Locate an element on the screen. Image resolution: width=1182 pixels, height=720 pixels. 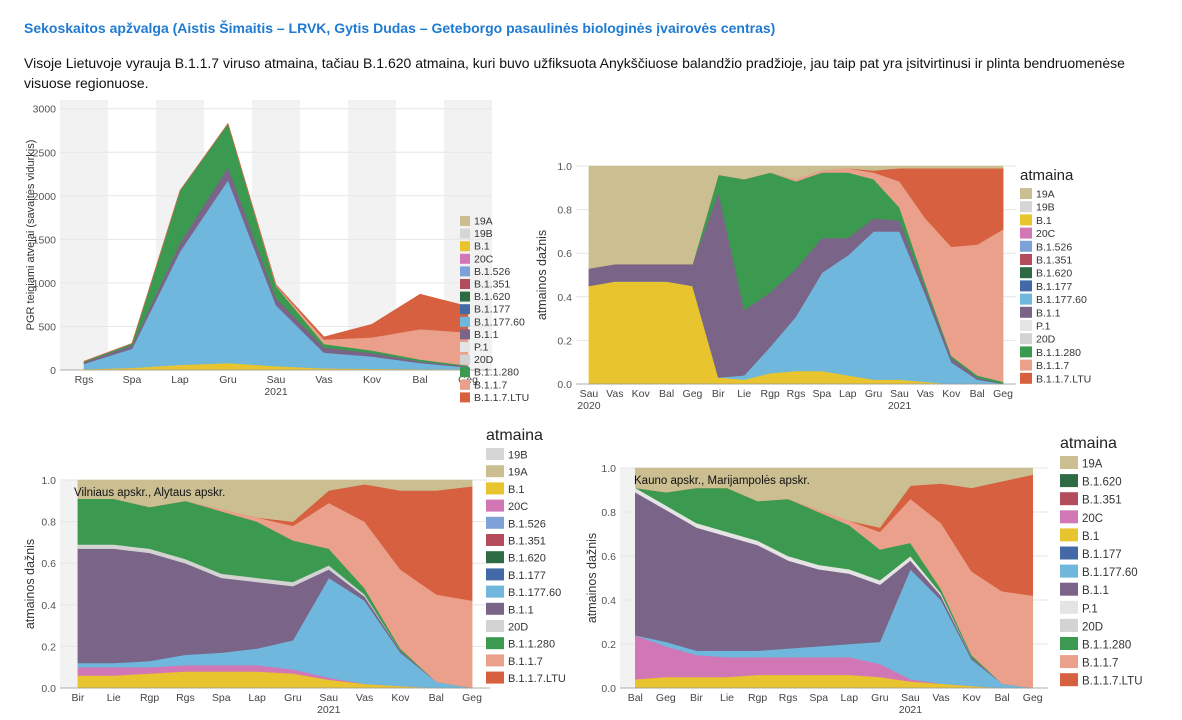
legend-label-b-1-1-7: B.1.1.7 is located at coordinates (1052, 366).